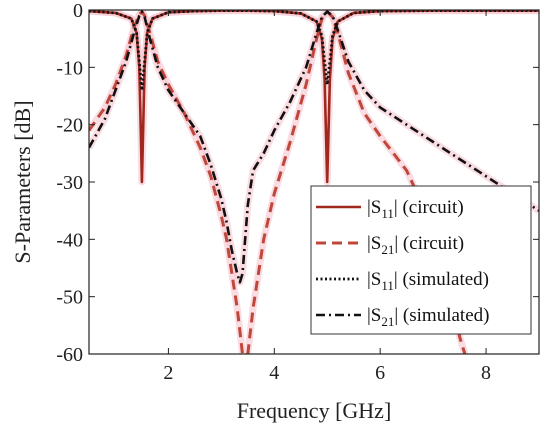 The width and height of the screenshot is (550, 436). I want to click on legend-label-2: |S21| (circuit), so click(415, 245).